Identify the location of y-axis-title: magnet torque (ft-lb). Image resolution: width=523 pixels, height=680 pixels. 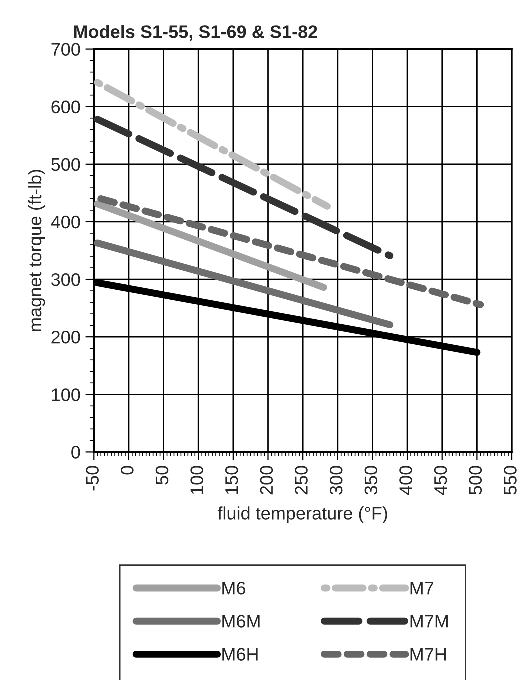
(37, 251).